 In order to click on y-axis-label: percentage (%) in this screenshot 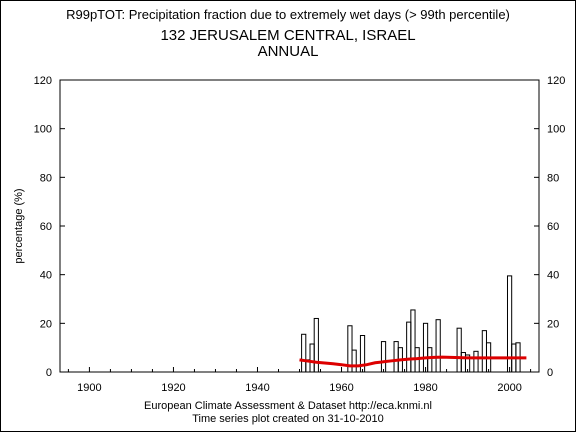, I will do `click(19, 225)`.